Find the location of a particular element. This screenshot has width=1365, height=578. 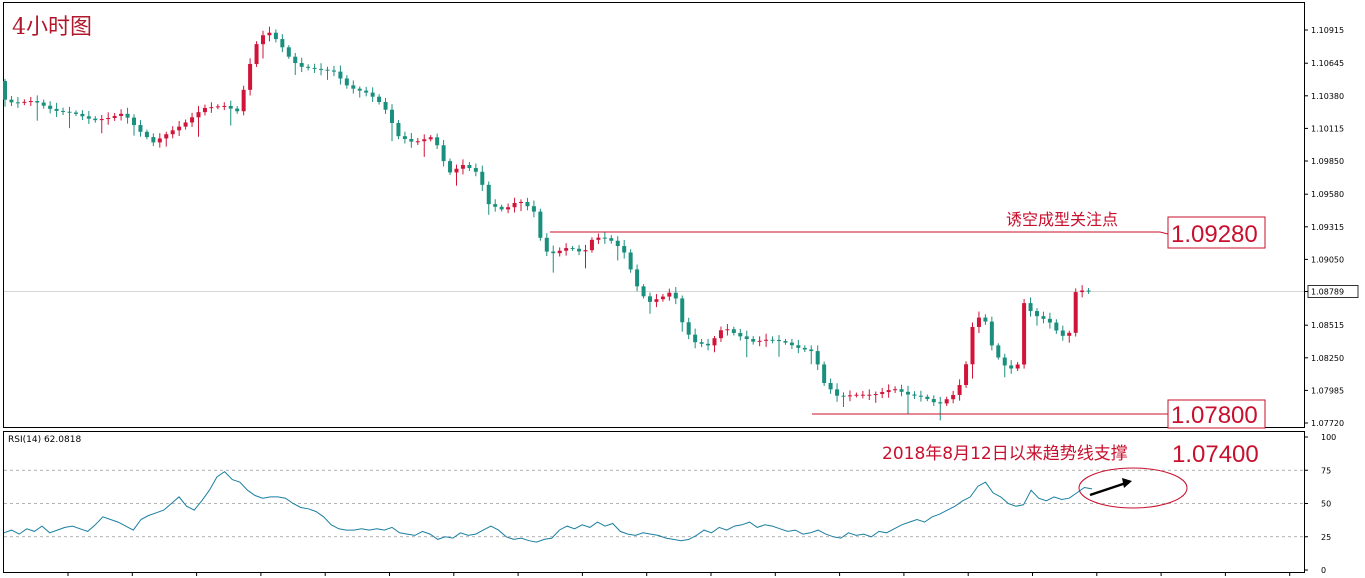

rsi-tick-label: 25 is located at coordinates (1326, 537).